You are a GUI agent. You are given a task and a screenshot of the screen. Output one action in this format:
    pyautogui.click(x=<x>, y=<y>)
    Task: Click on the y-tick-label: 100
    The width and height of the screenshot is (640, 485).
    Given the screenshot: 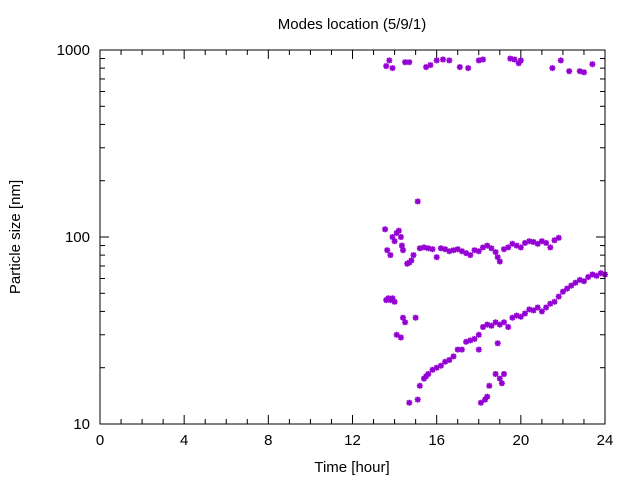 What is the action you would take?
    pyautogui.click(x=77, y=237)
    